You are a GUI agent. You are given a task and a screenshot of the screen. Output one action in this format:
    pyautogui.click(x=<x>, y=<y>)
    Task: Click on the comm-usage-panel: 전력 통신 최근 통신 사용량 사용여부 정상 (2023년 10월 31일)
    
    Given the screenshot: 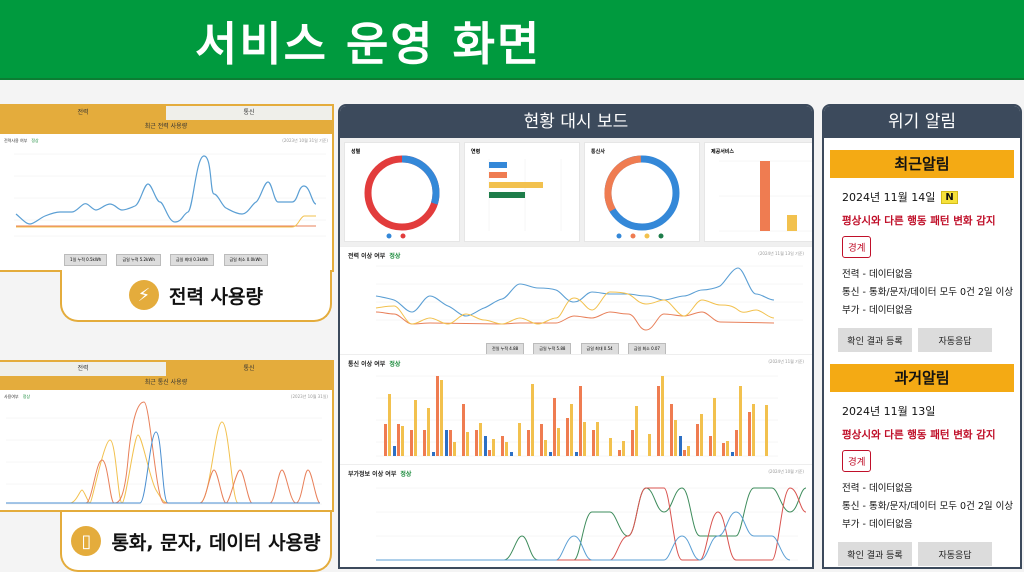 What is the action you would take?
    pyautogui.click(x=167, y=436)
    